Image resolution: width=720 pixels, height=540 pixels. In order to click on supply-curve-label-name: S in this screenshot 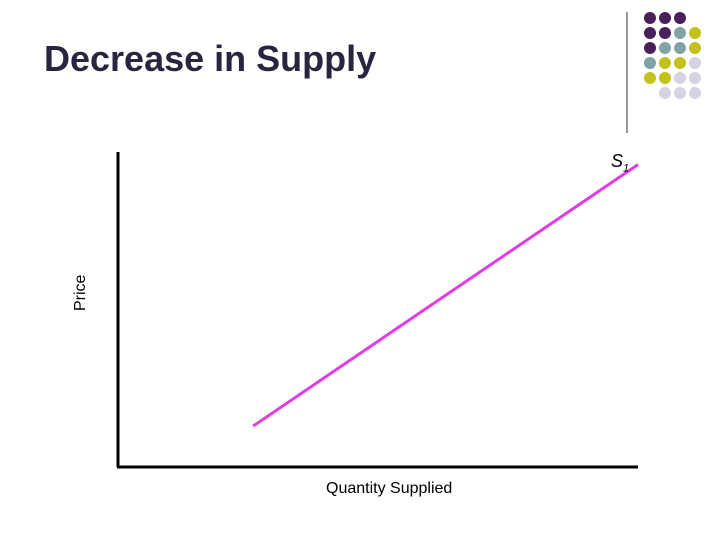, I will do `click(617, 161)`.